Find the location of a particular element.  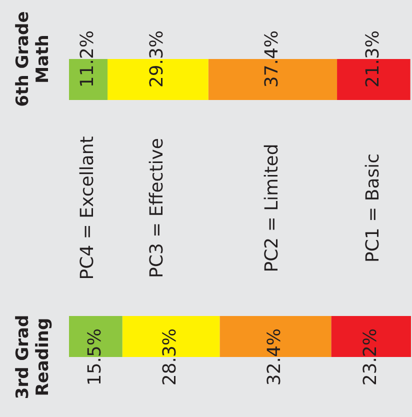

data-label: 28.3% is located at coordinates (170, 357).